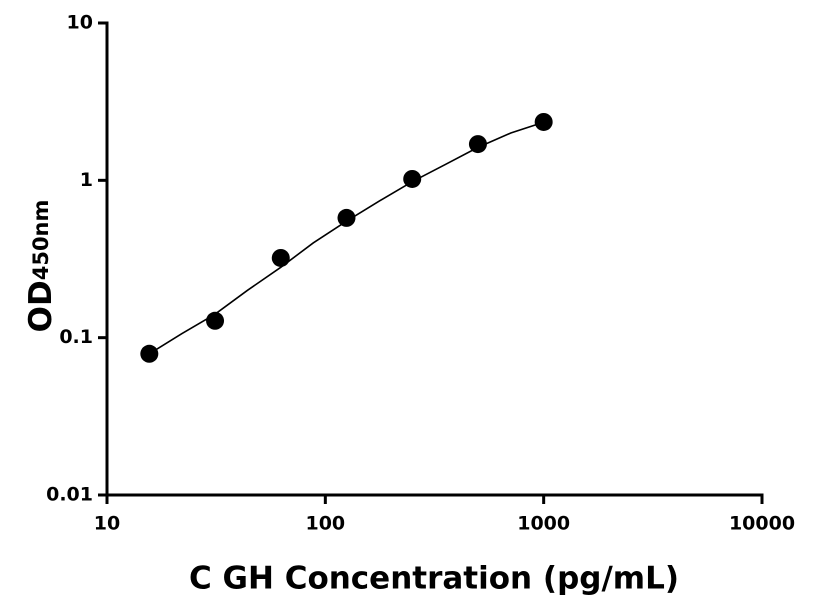 This screenshot has height=612, width=816. What do you see at coordinates (543, 524) in the screenshot?
I see `x-tick-label: 1000` at bounding box center [543, 524].